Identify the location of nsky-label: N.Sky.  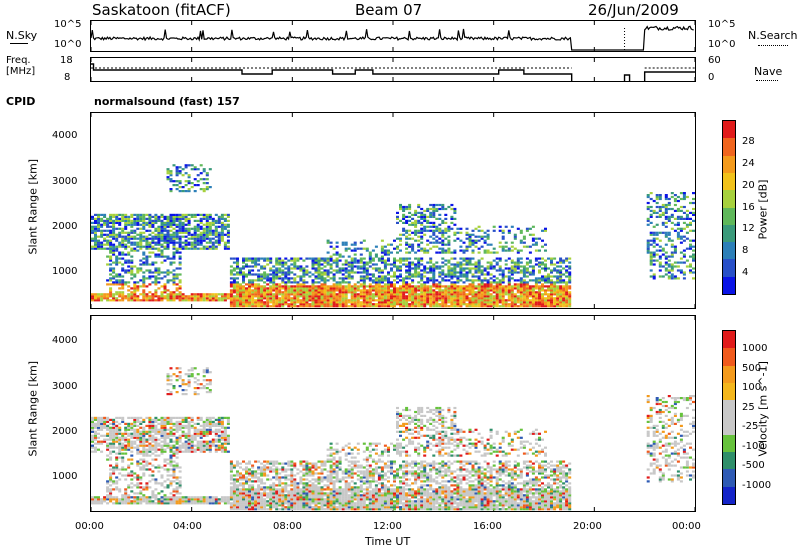
(22, 35).